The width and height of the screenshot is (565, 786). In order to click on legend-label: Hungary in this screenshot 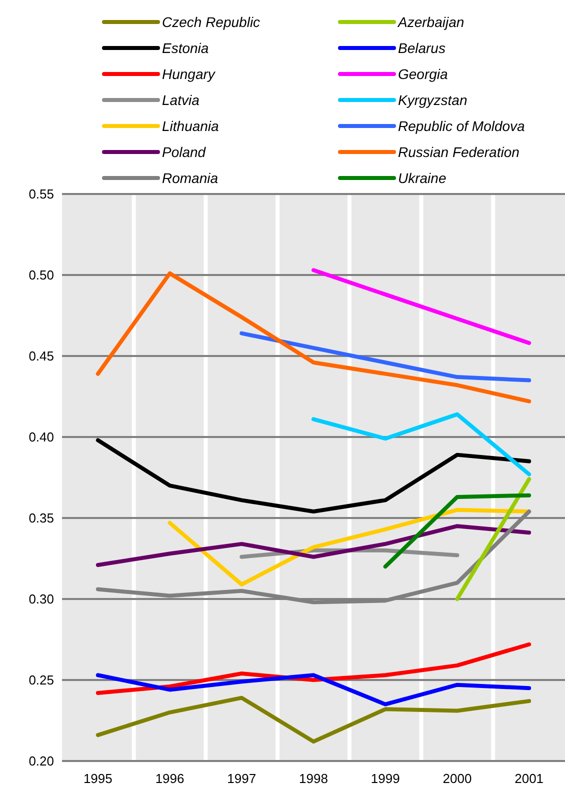, I will do `click(189, 74)`.